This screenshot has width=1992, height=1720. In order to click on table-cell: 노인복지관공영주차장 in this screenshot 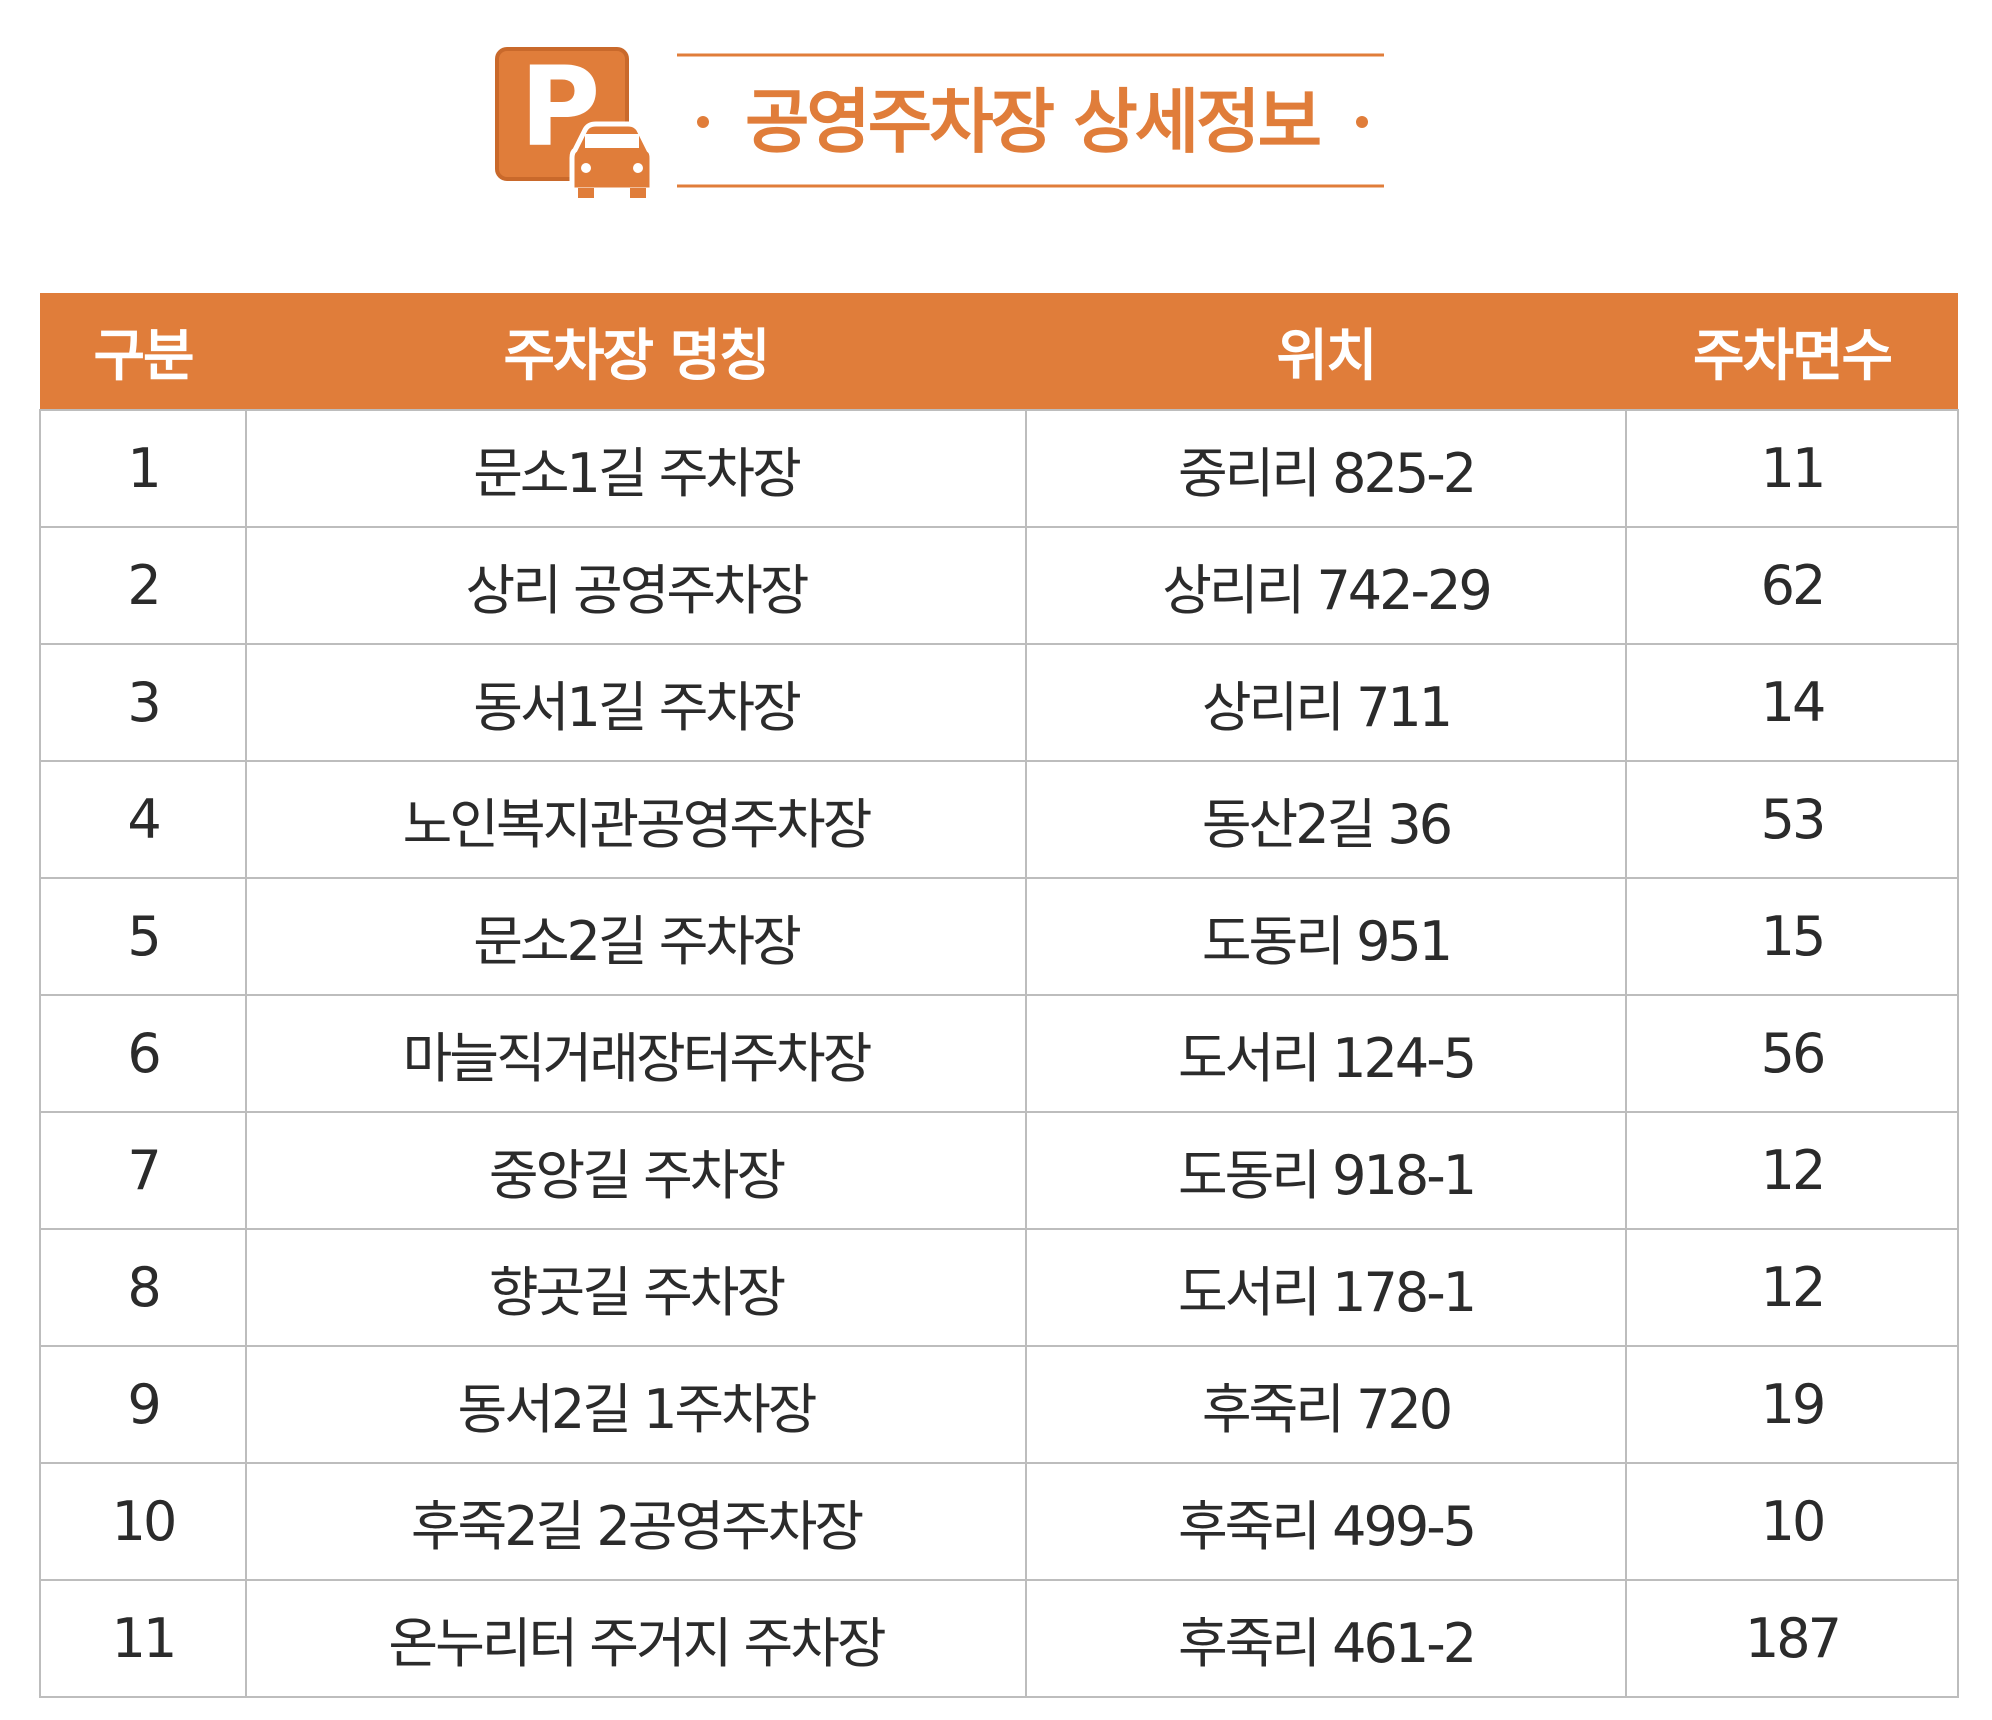, I will do `click(636, 819)`.